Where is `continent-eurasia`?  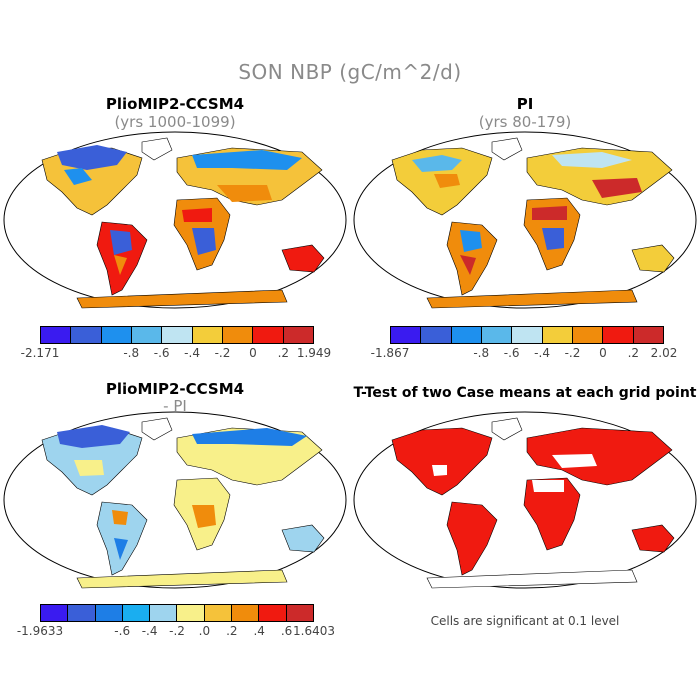
continent-eurasia is located at coordinates (599, 456).